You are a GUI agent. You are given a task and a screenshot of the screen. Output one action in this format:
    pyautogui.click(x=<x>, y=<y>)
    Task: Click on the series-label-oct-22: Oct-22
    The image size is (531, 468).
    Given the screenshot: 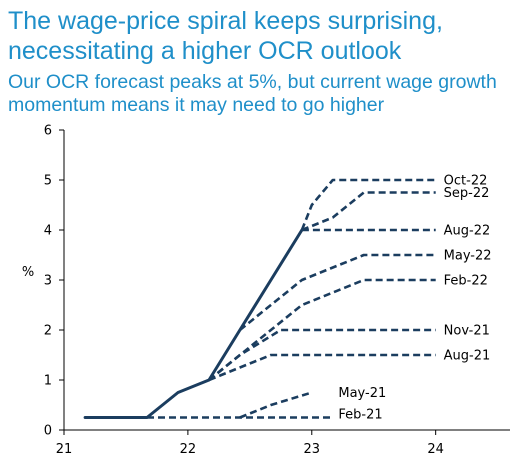 What is the action you would take?
    pyautogui.click(x=466, y=181)
    